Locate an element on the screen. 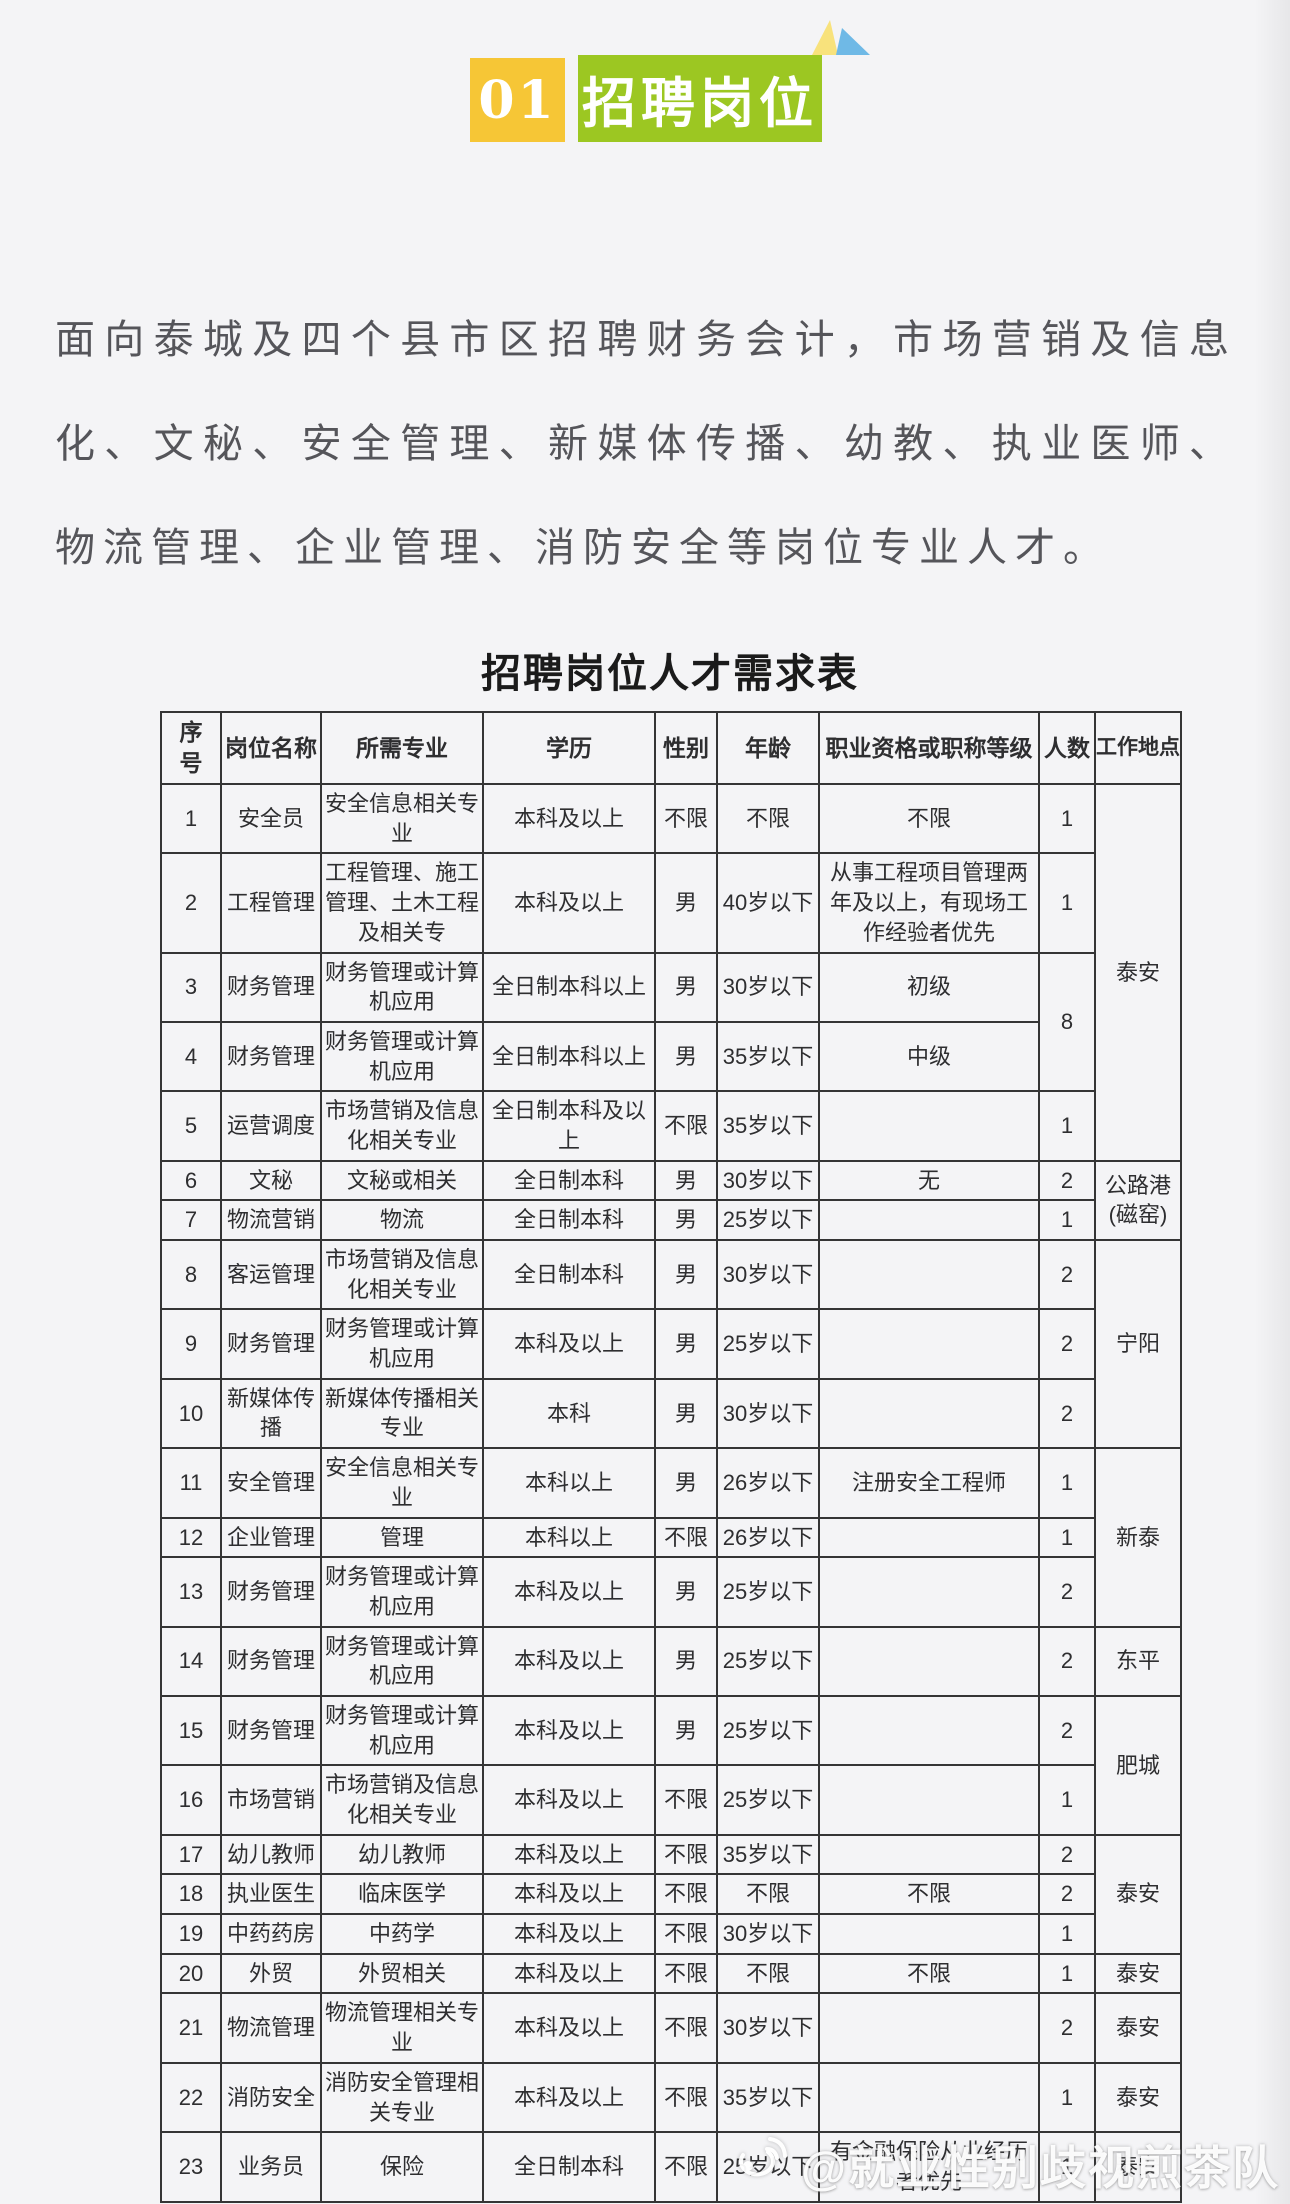  table-cell: 8 is located at coordinates (191, 1275).